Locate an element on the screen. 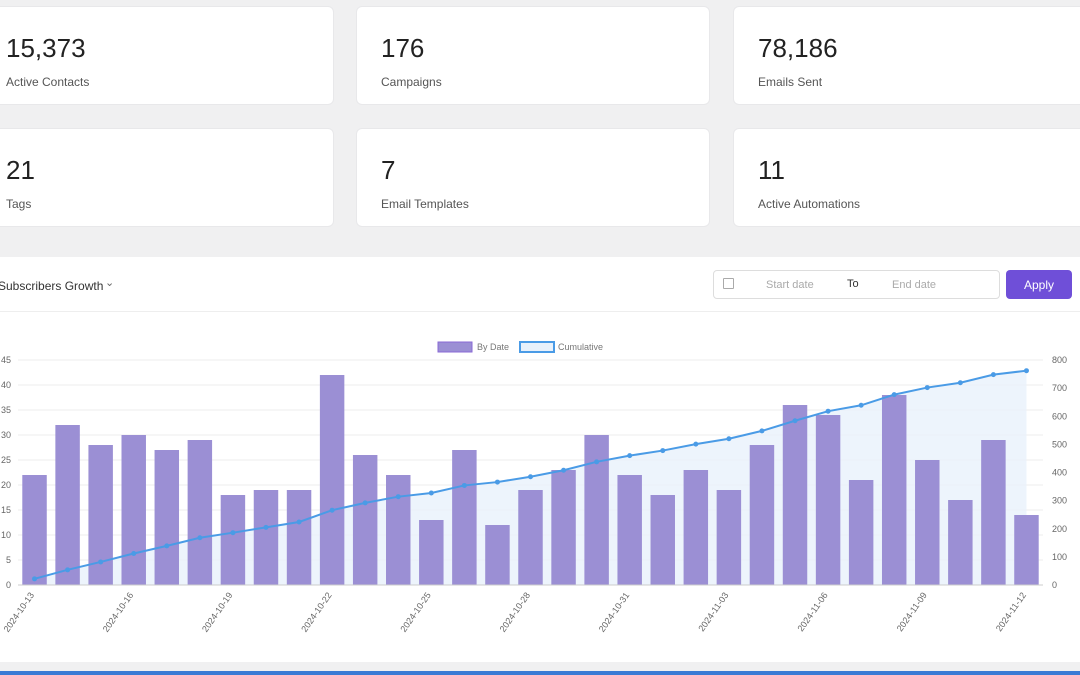  stat-value: 21 is located at coordinates (20, 170).